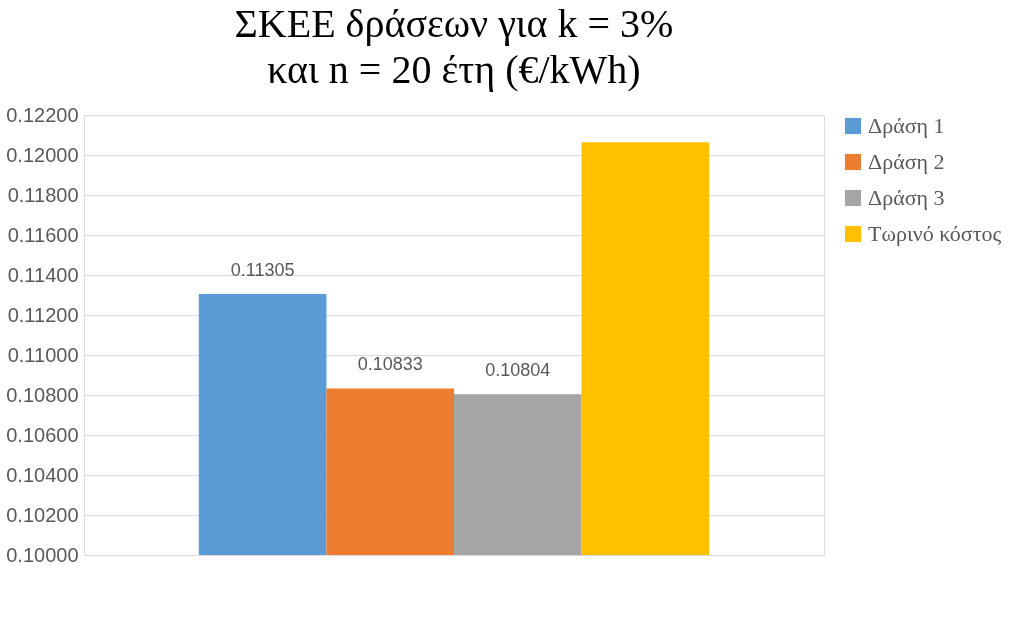  Describe the element at coordinates (906, 161) in the screenshot. I see `legend-label: Δράση 2` at that location.